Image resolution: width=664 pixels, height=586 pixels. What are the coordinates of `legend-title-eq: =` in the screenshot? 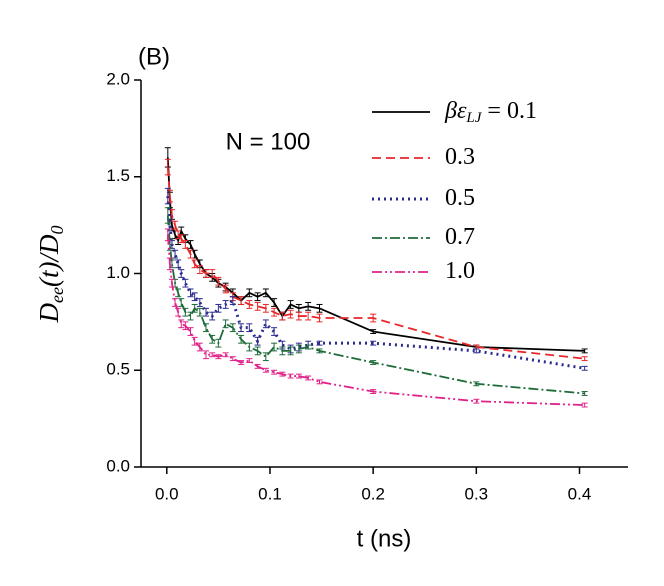 It's located at (494, 111).